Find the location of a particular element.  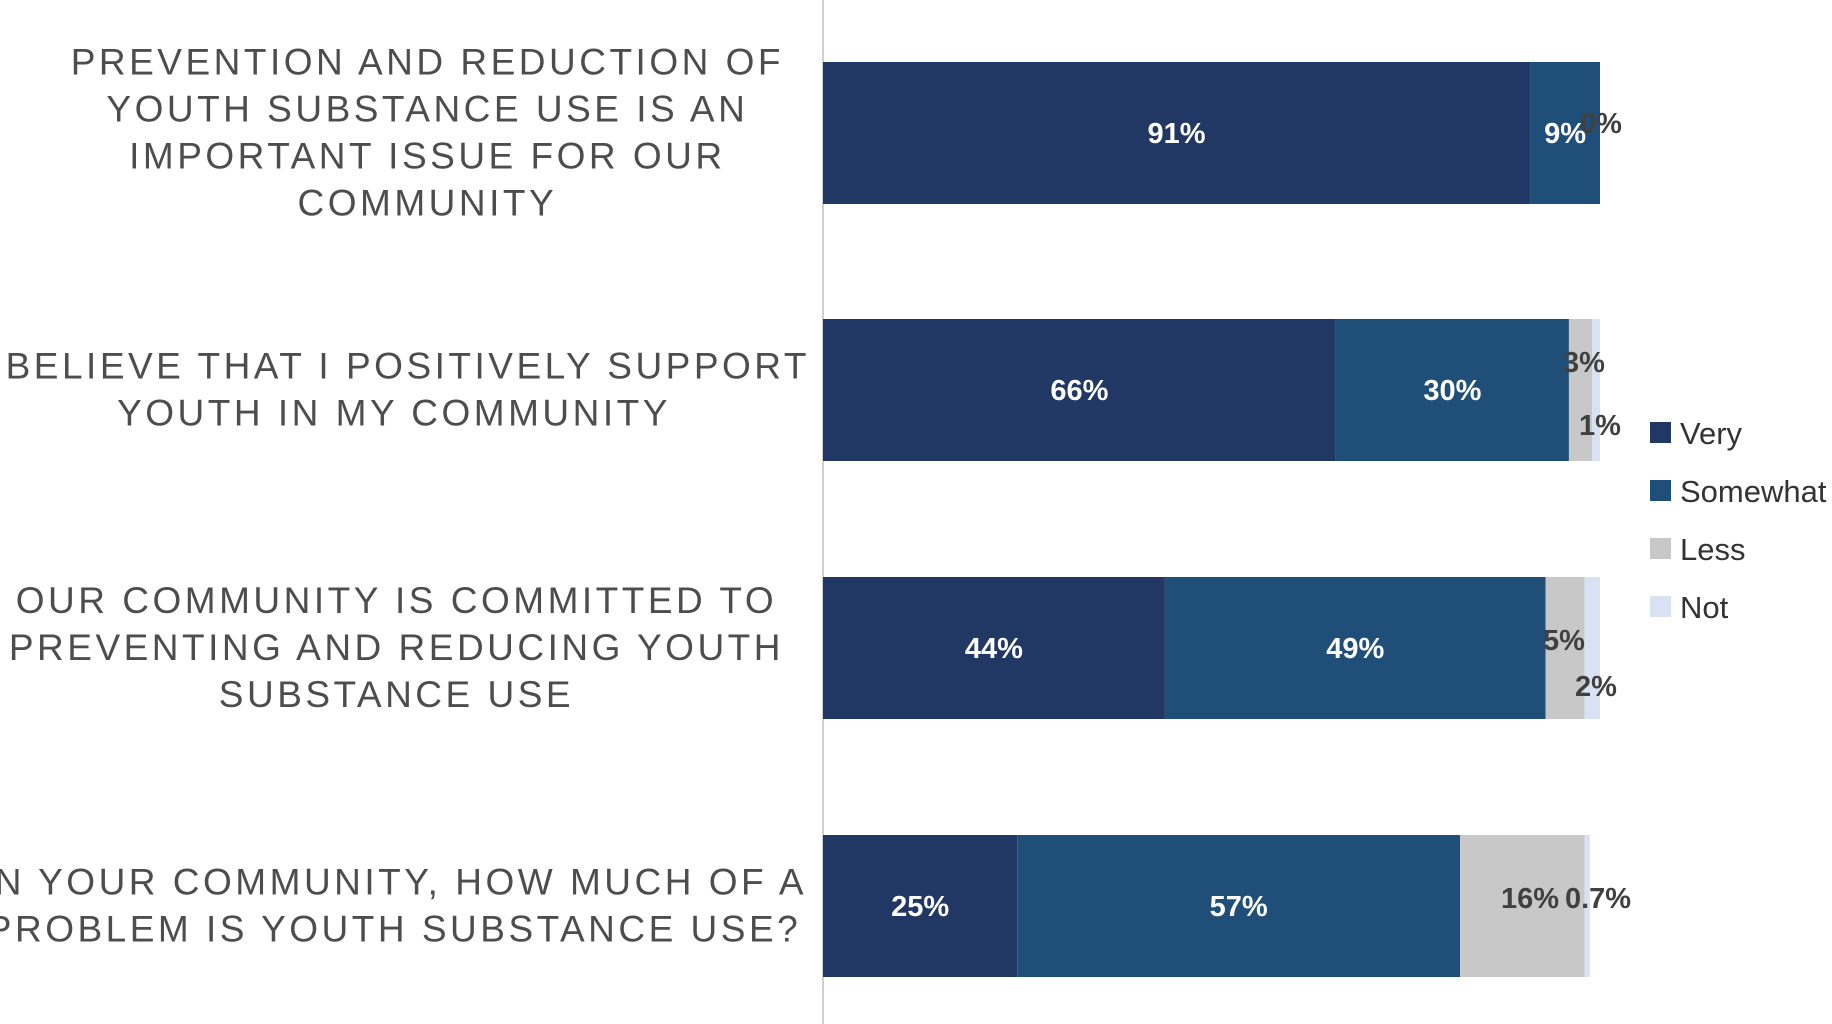

data-label-somewhat: 49% is located at coordinates (1355, 649).